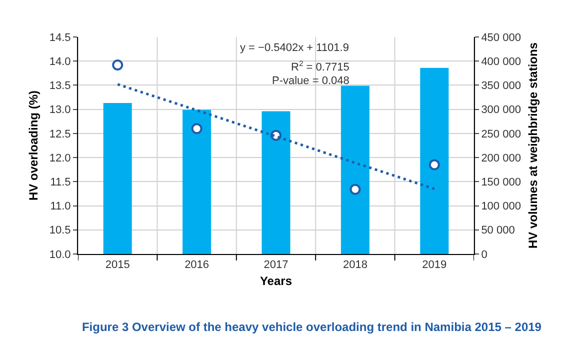  Describe the element at coordinates (60, 86) in the screenshot. I see `y-tick-label: 13.5` at that location.